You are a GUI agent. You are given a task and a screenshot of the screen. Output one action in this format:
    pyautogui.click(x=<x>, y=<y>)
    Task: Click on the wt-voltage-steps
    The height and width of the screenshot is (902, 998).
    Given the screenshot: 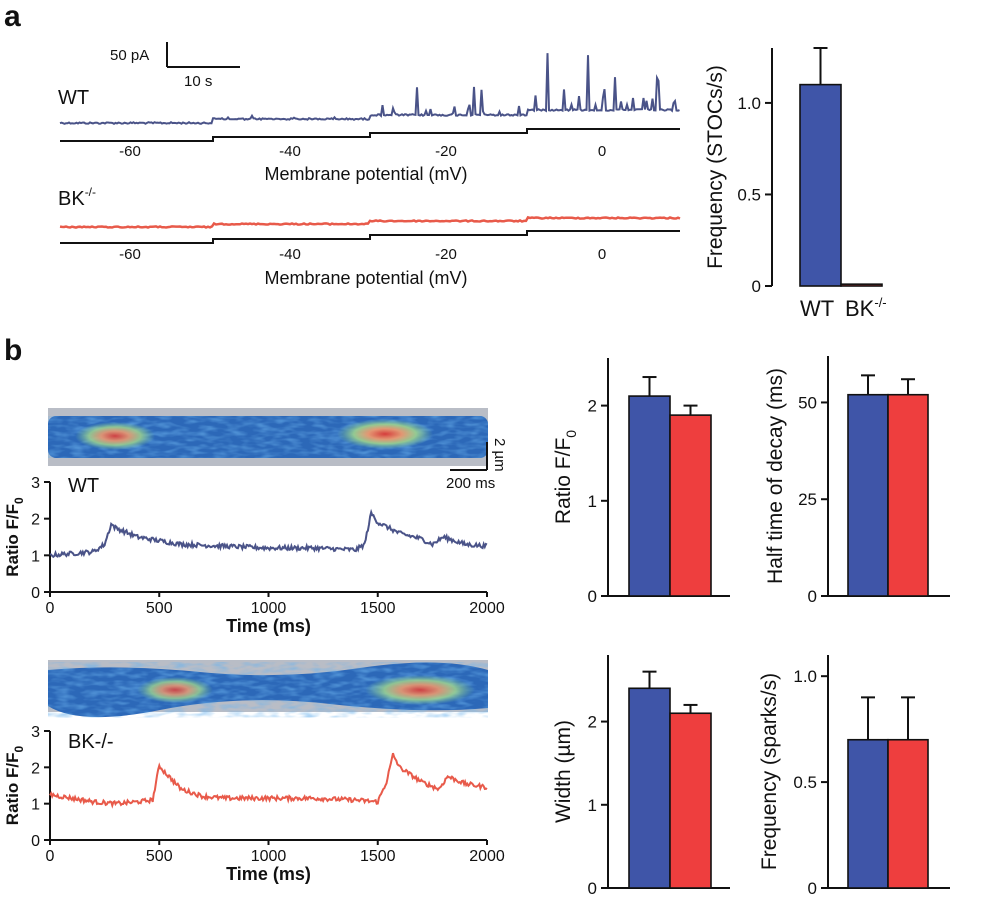 What is the action you would take?
    pyautogui.click(x=370, y=135)
    